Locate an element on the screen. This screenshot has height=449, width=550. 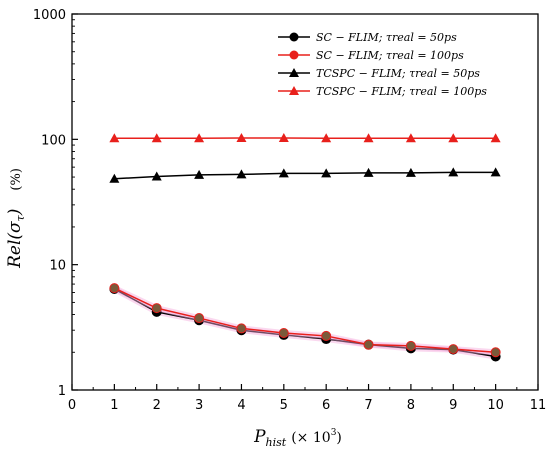
y-tick-label: 1000 is located at coordinates (49, 15).